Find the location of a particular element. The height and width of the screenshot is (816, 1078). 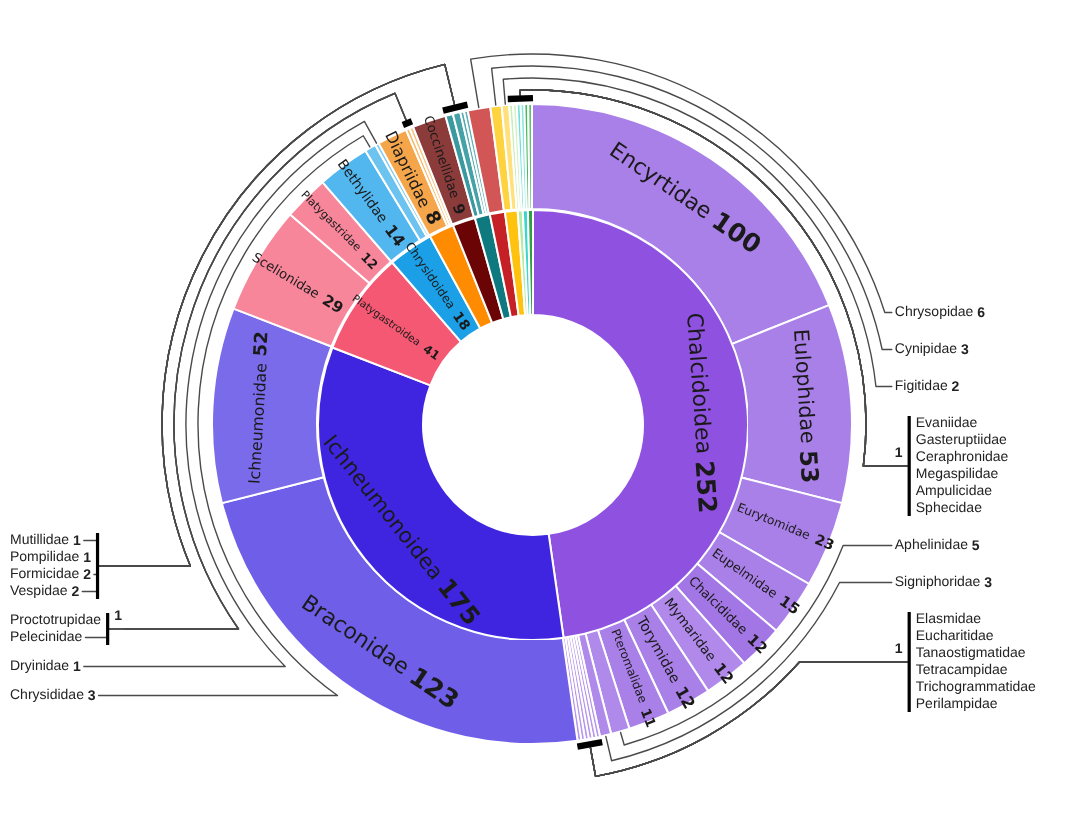

data-label: 14 is located at coordinates (394, 236).